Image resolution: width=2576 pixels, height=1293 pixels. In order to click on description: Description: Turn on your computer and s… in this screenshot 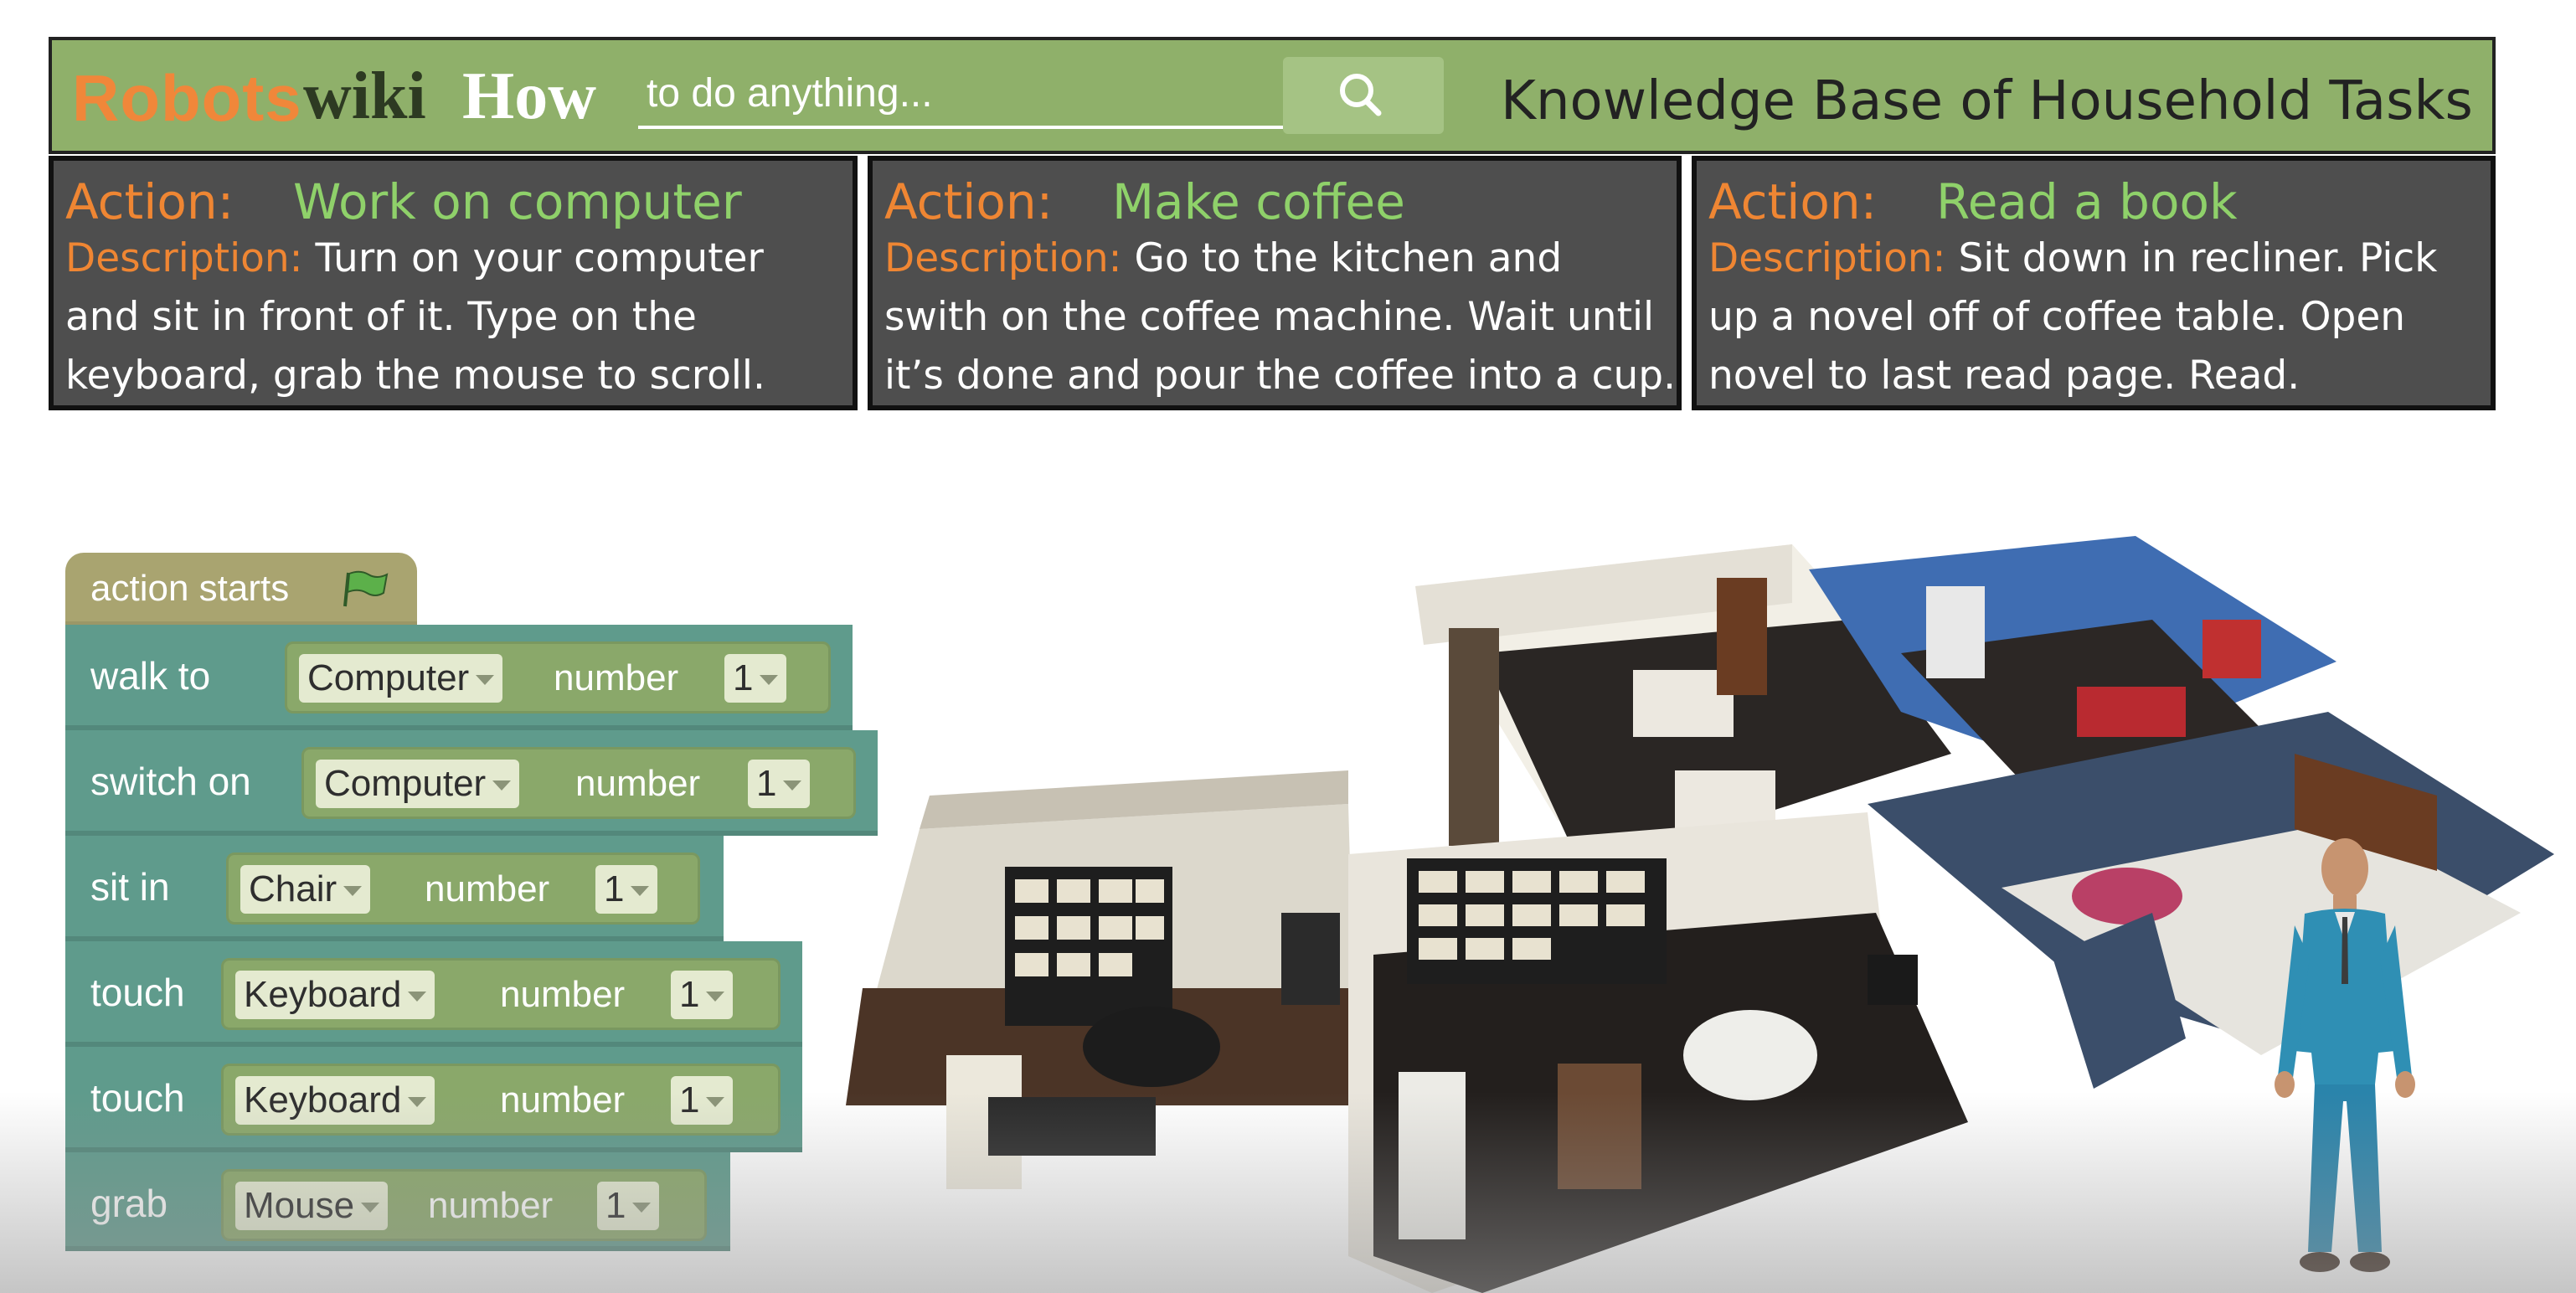, I will do `click(459, 317)`.